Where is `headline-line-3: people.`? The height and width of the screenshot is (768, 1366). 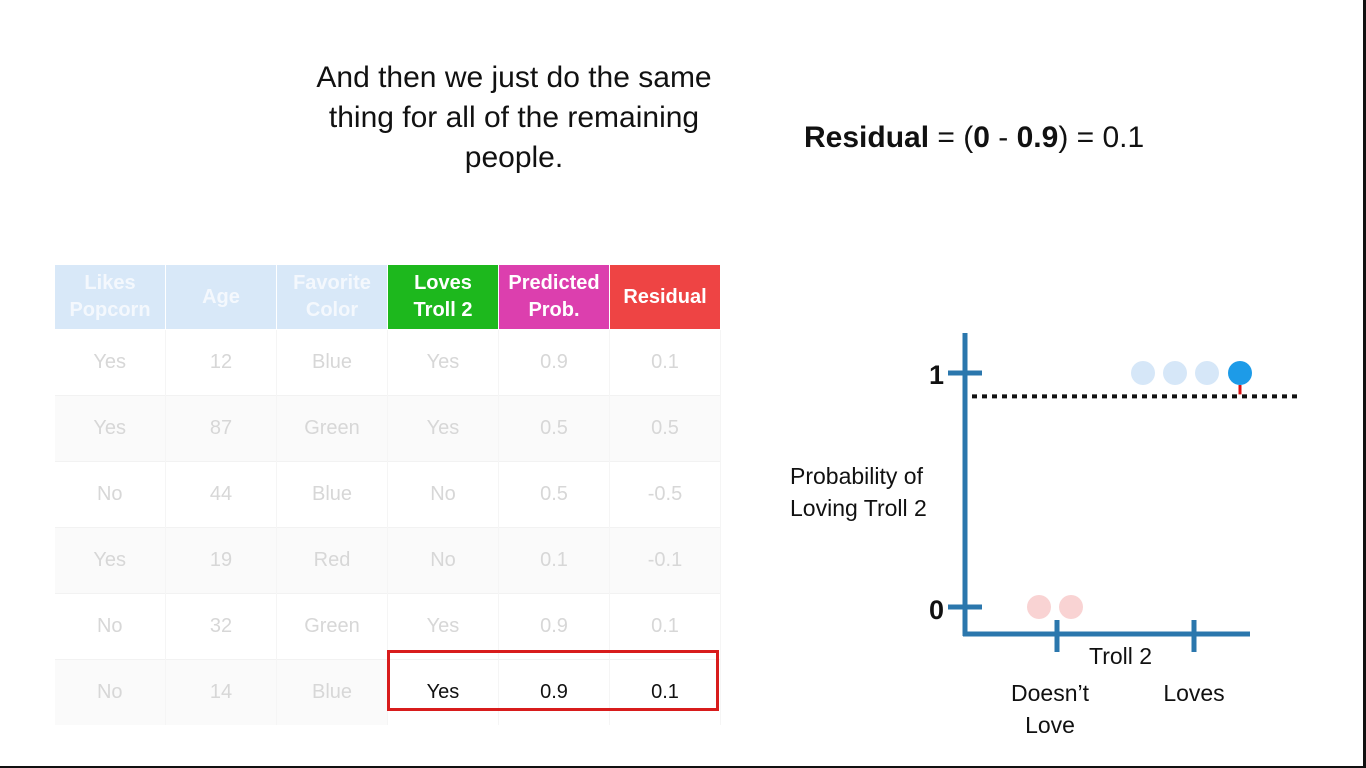 headline-line-3: people. is located at coordinates (514, 157).